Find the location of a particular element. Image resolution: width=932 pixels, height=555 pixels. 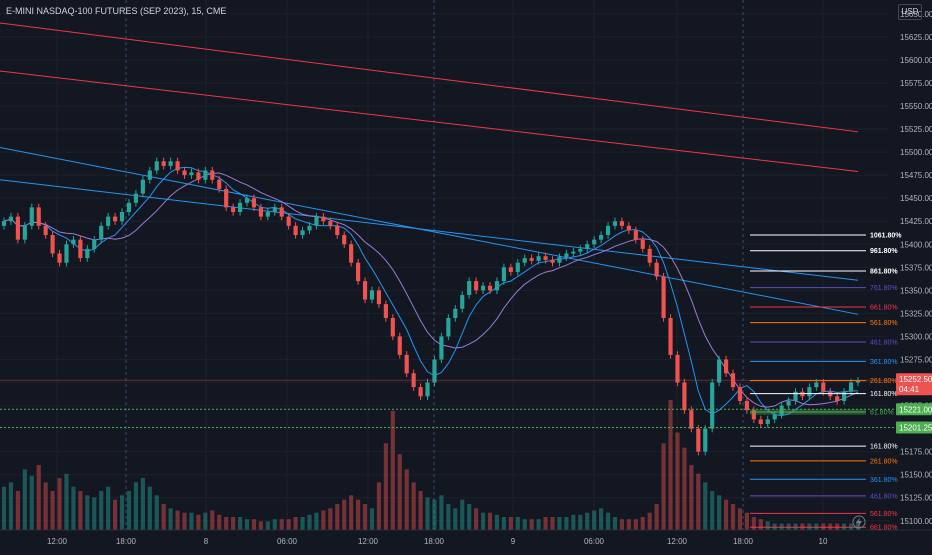

fib-level-label: 661.80% is located at coordinates (884, 528).